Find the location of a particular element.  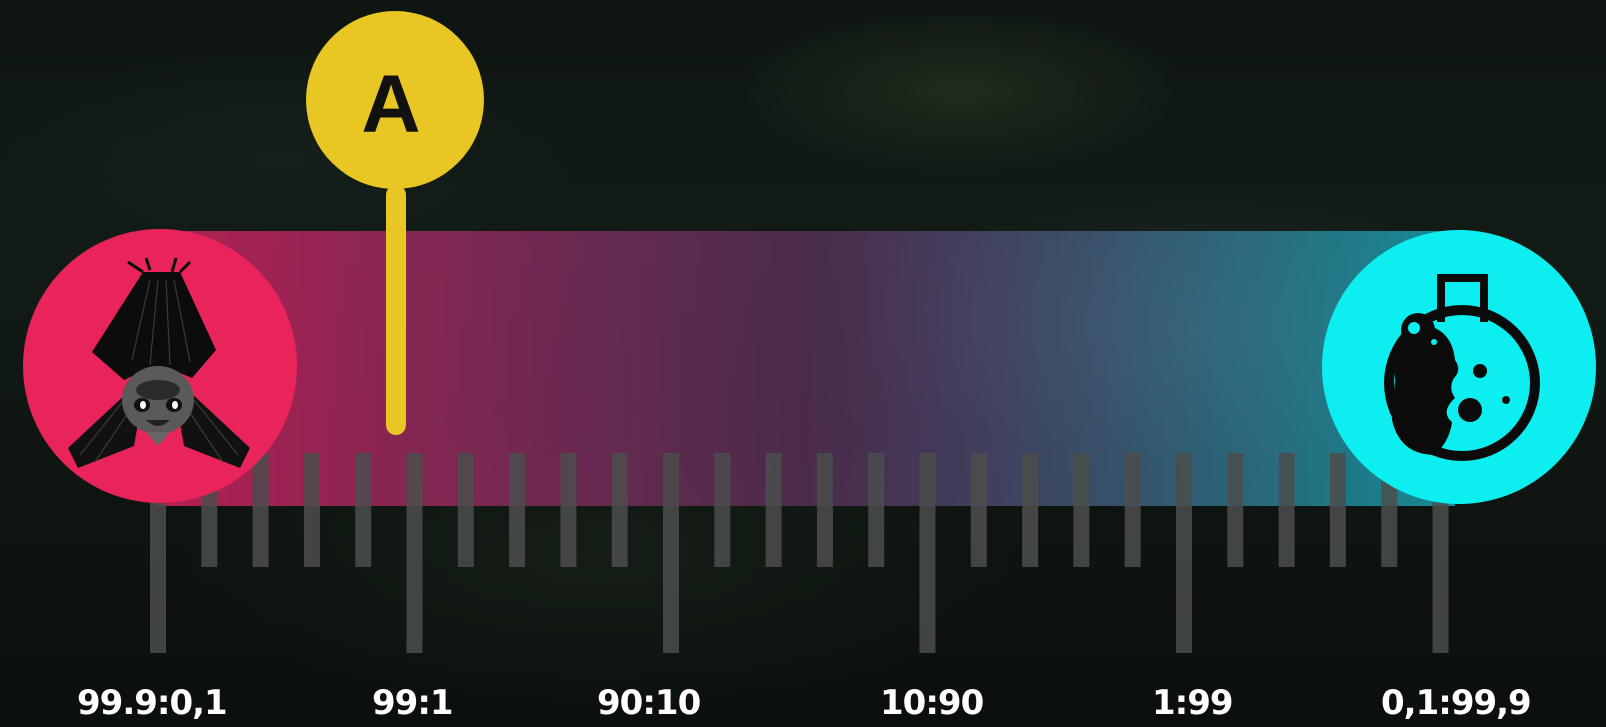

scale-label-4: 10:90 is located at coordinates (932, 703).